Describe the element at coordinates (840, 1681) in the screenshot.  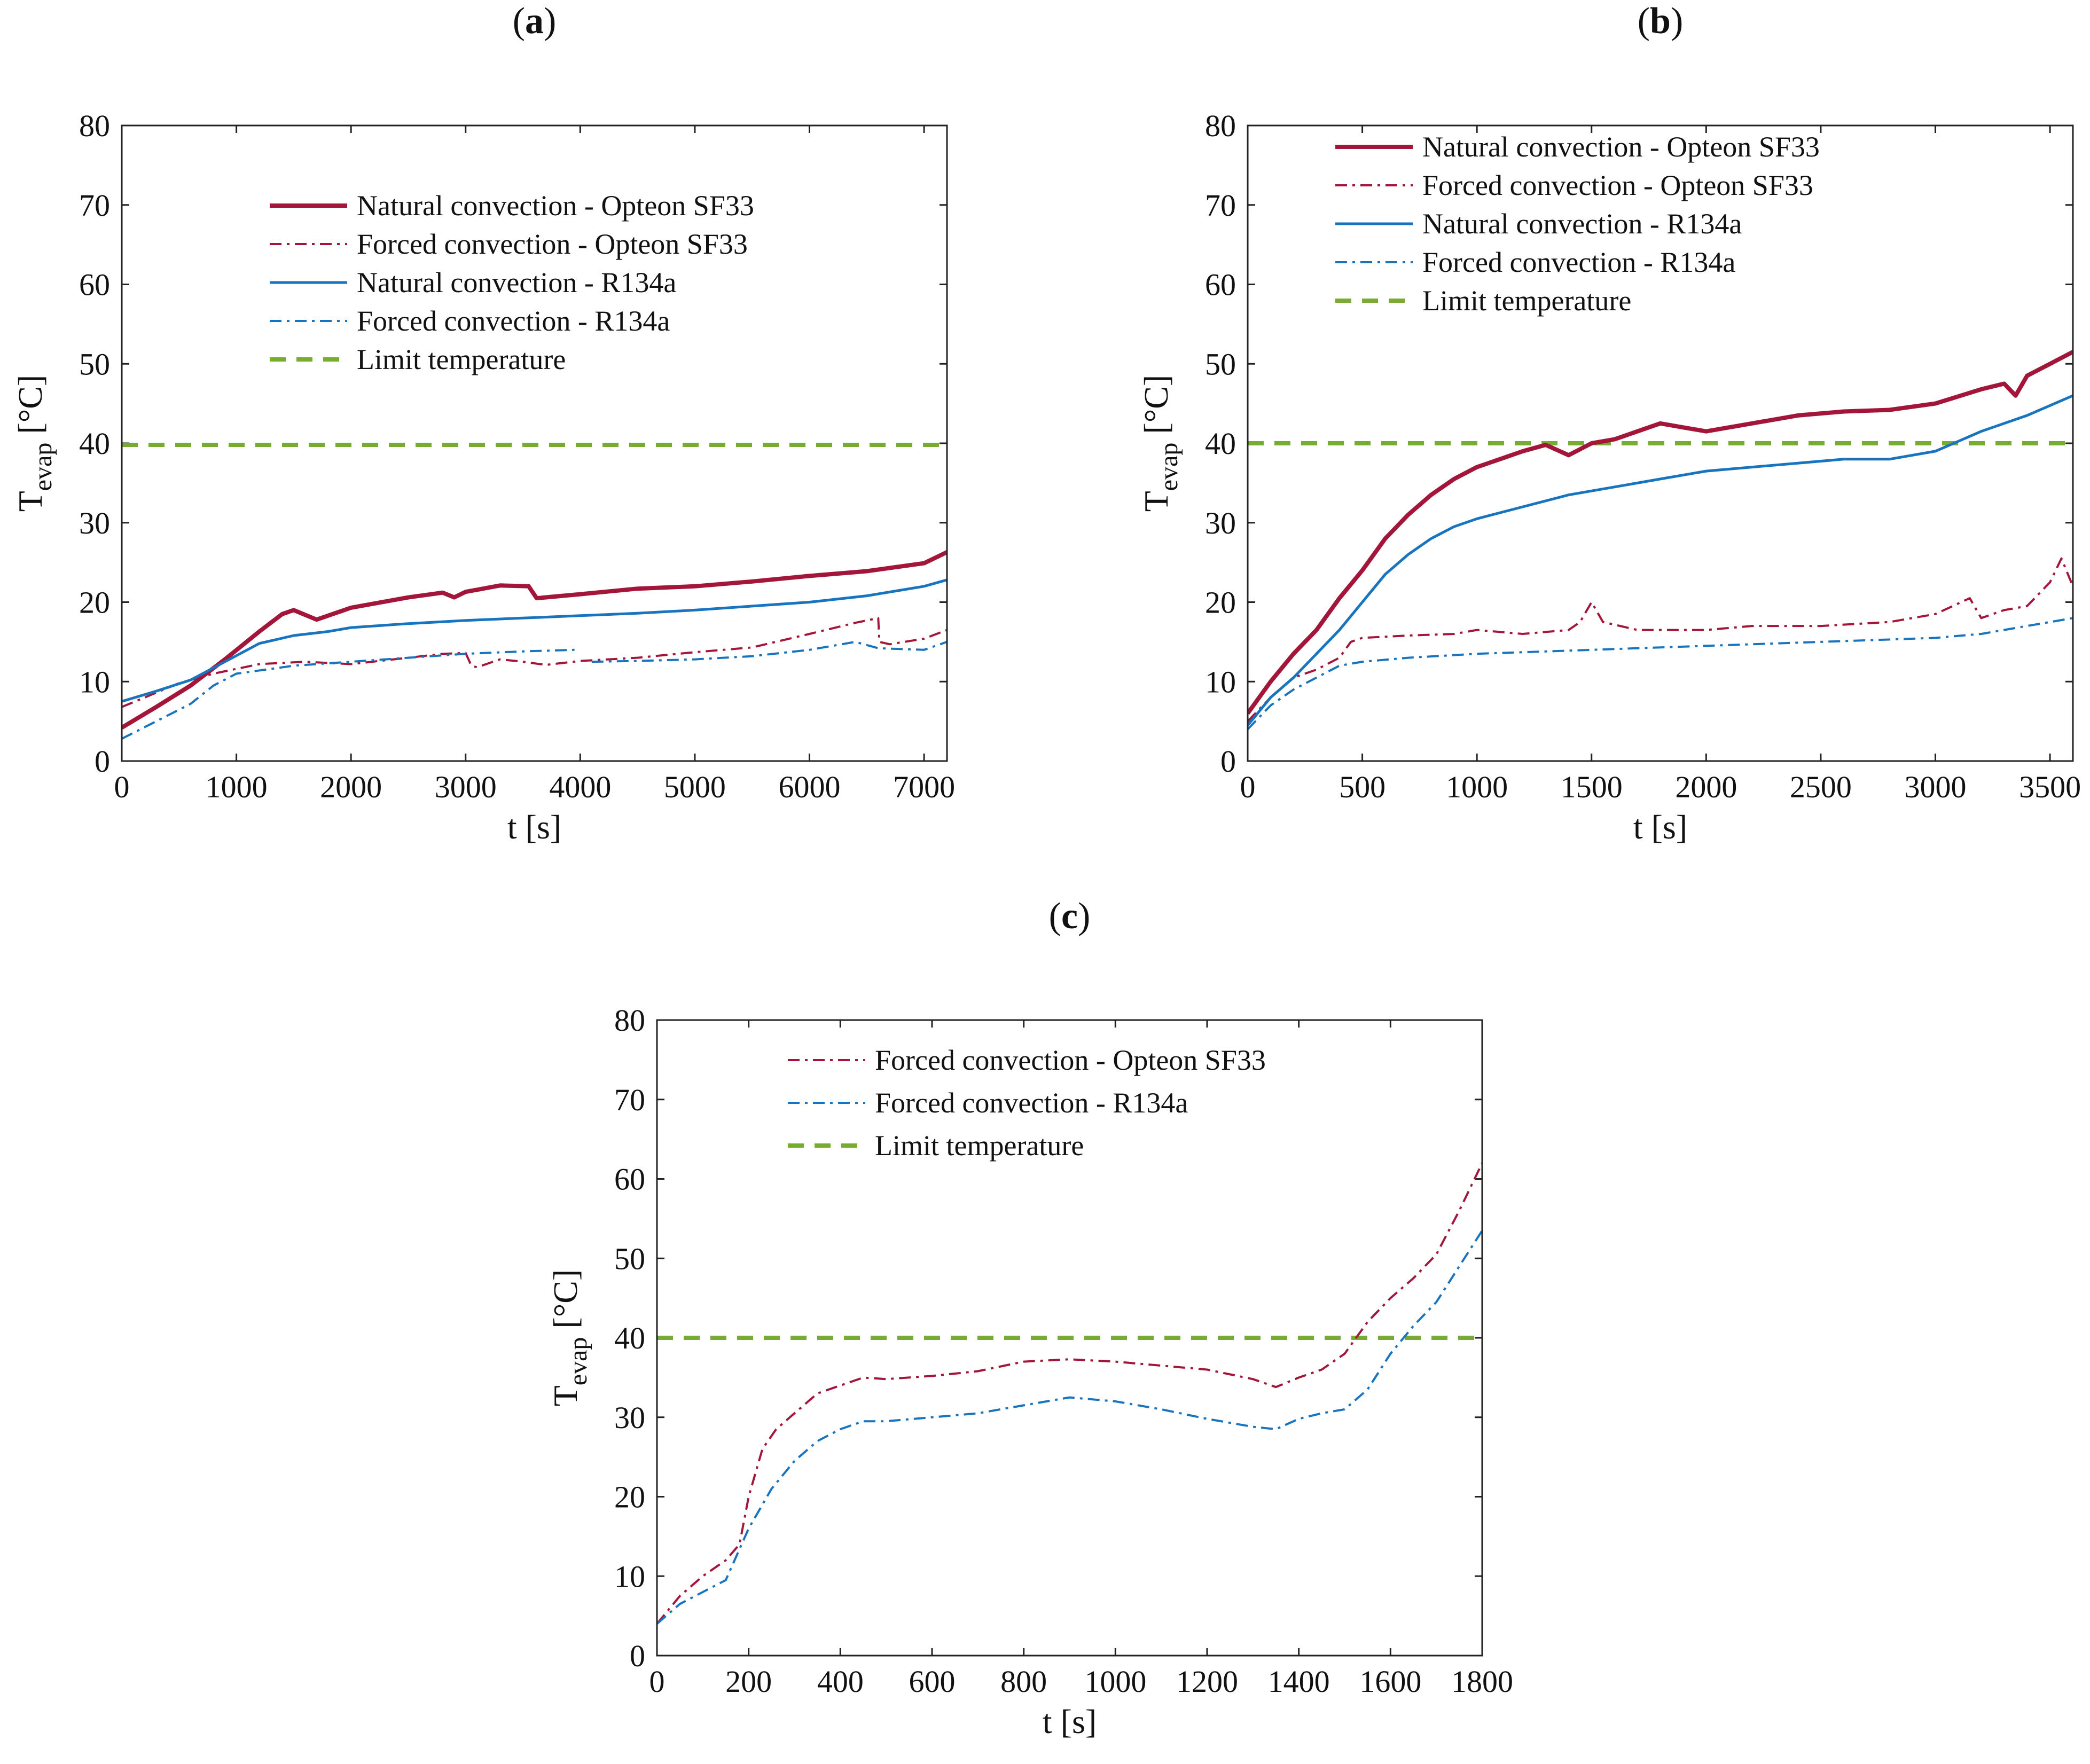
I see `x-tick-label: 400` at that location.